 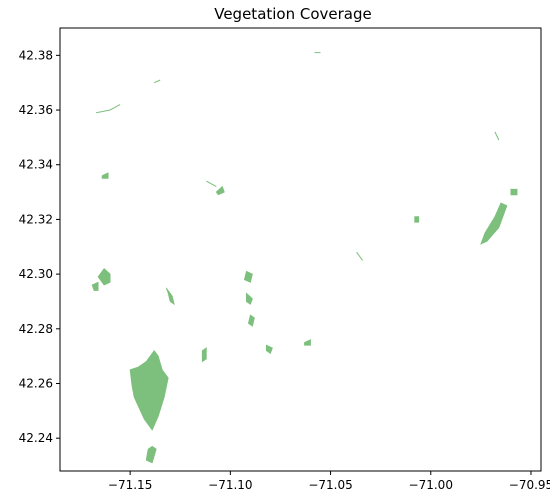 What do you see at coordinates (36, 219) in the screenshot?
I see `y-tick-label: 42.32` at bounding box center [36, 219].